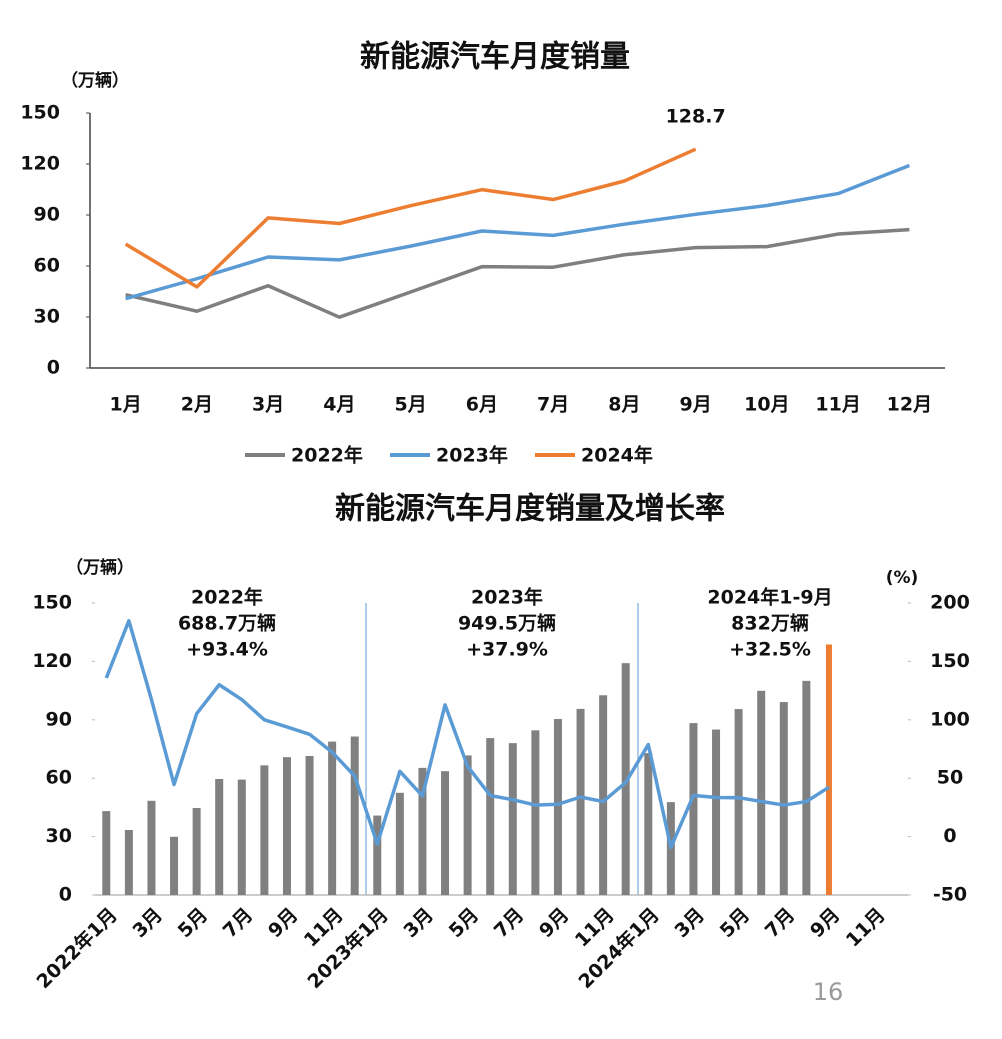 The width and height of the screenshot is (1002, 1039). I want to click on page-number: 16, so click(828, 992).